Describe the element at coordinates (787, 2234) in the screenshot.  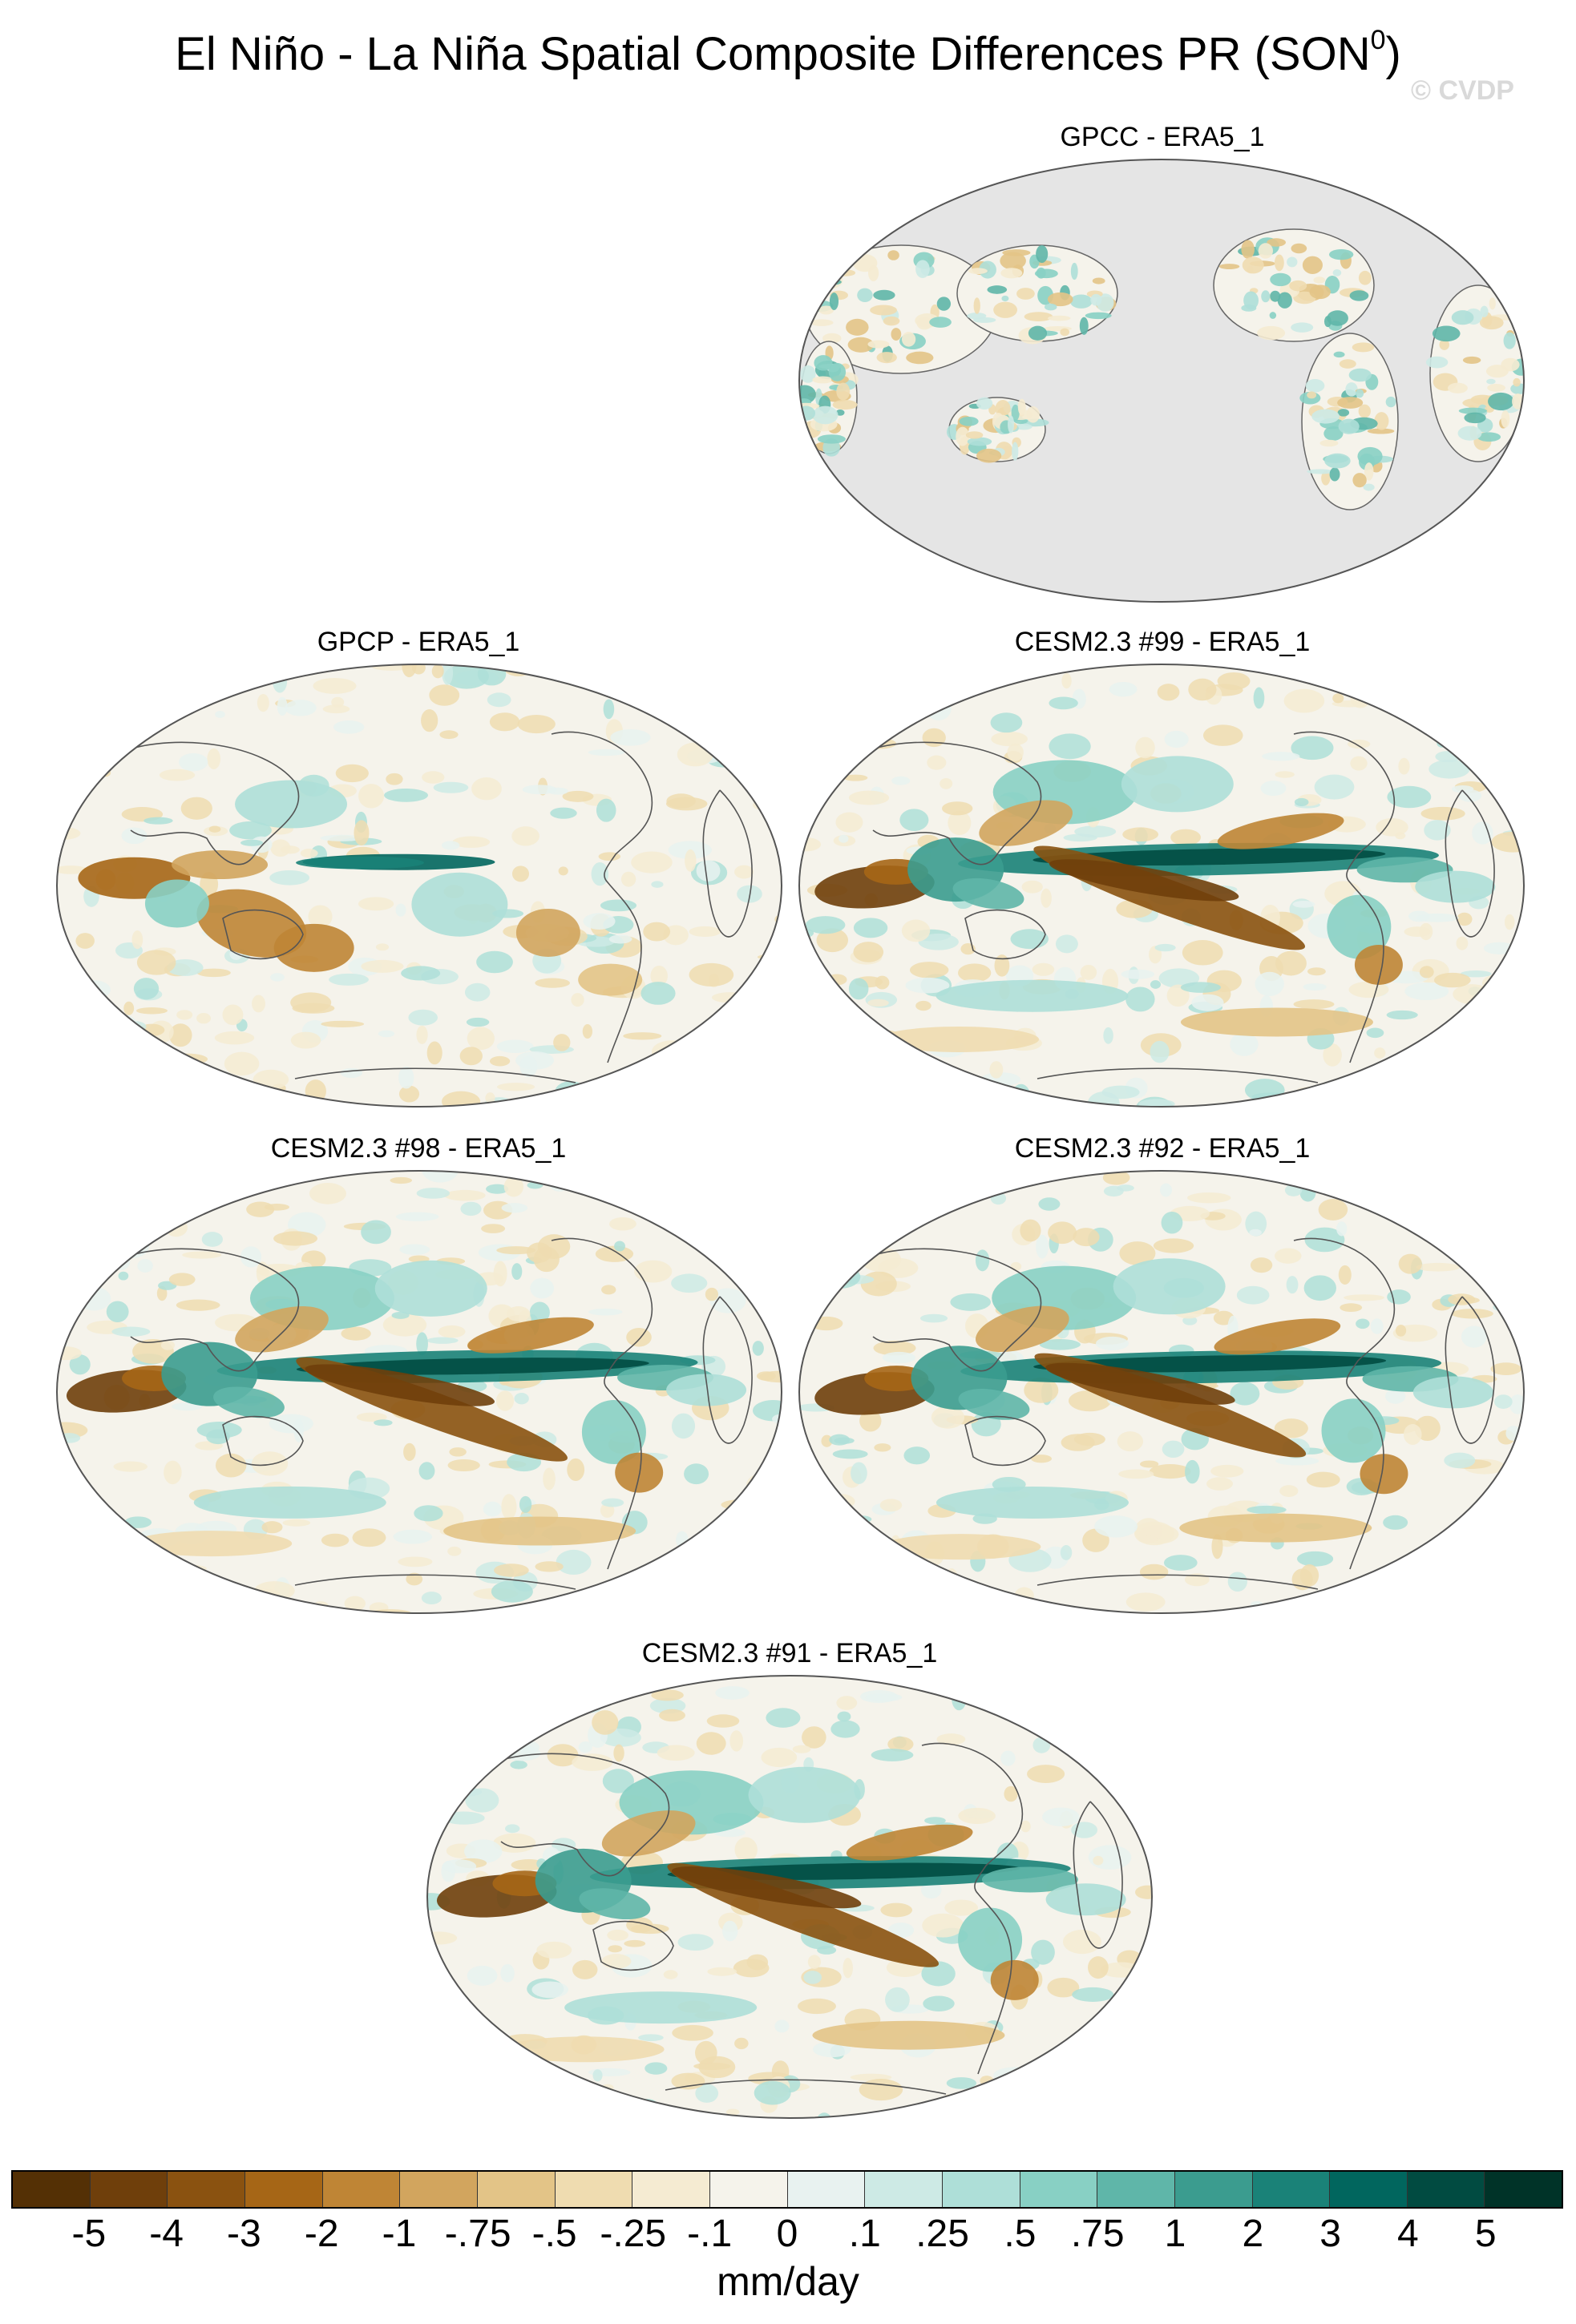
I see `colorbar-tick-label: 0` at that location.